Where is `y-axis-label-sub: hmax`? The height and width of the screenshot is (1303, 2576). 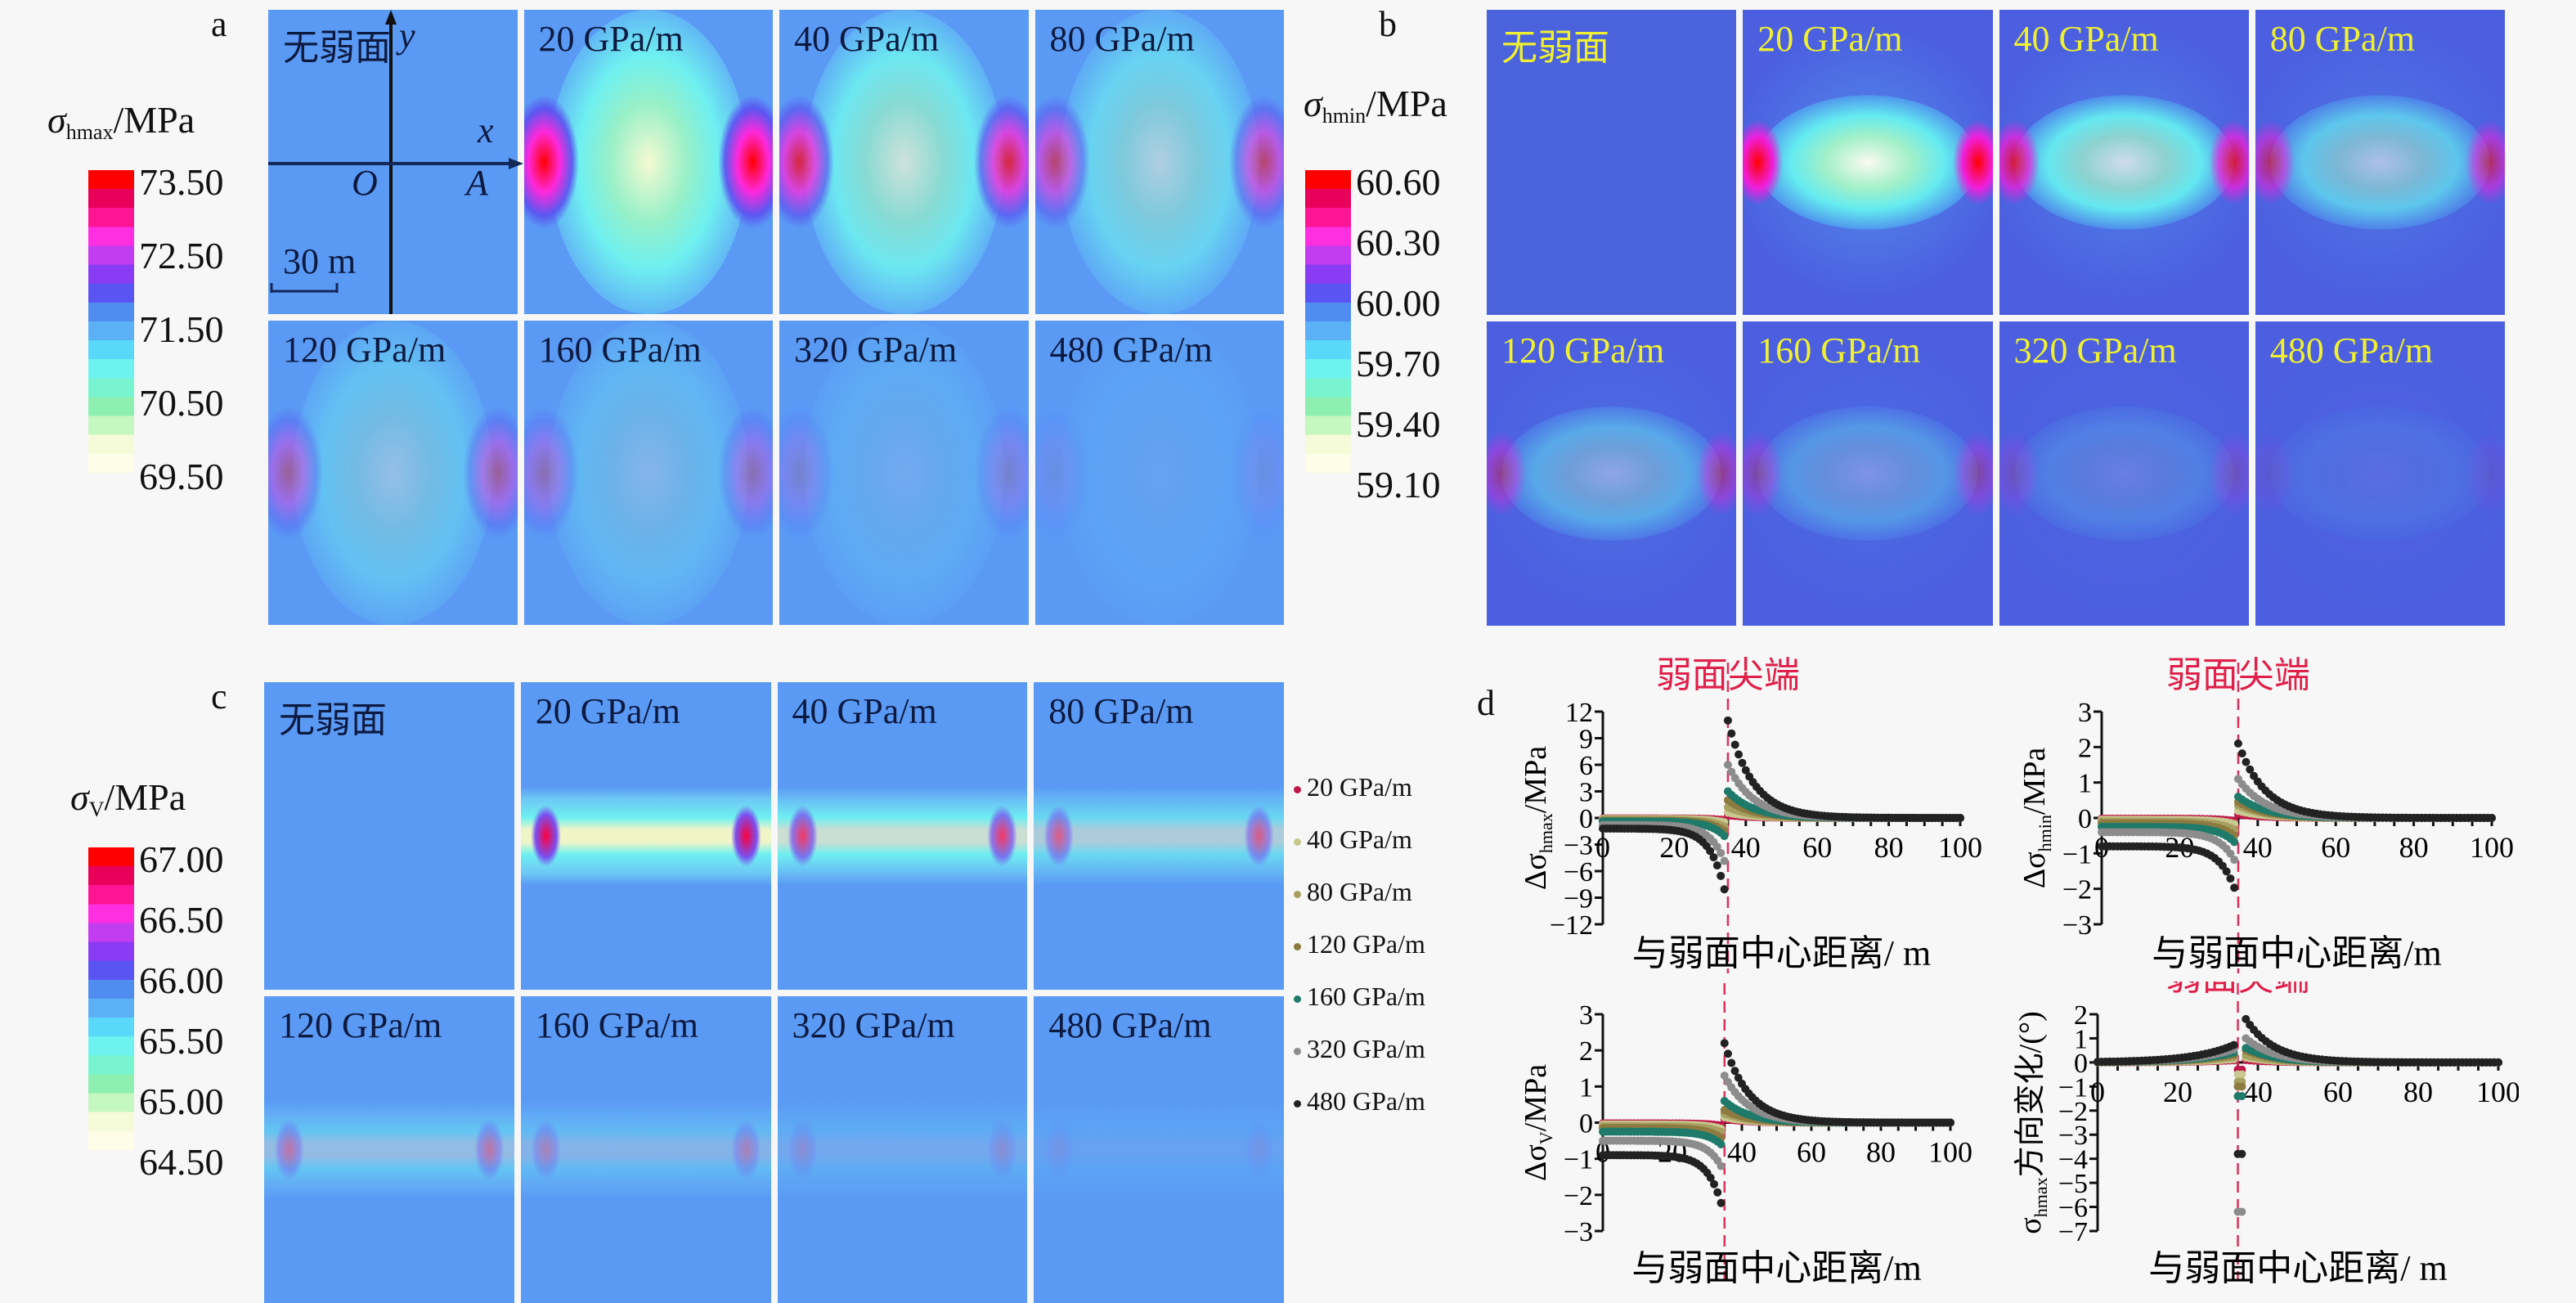
y-axis-label-sub: hmax is located at coordinates (1546, 833).